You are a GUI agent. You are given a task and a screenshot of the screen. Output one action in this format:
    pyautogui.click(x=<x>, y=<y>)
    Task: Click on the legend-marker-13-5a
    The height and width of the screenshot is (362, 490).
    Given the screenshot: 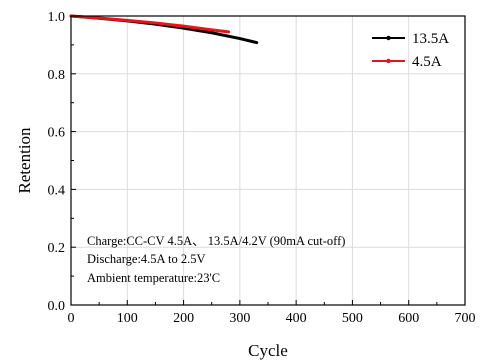 What is the action you would take?
    pyautogui.click(x=388, y=38)
    